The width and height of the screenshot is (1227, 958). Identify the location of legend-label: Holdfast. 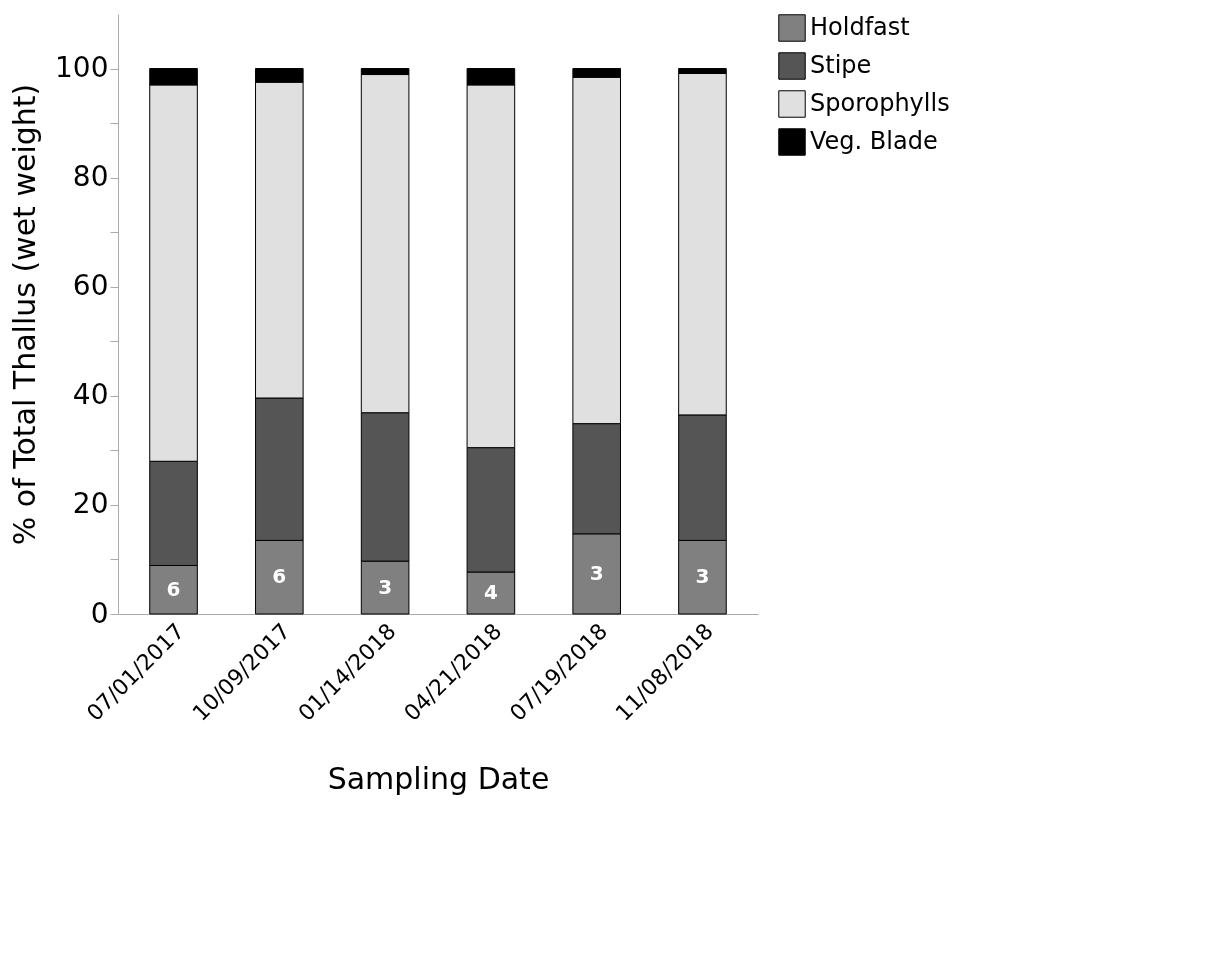
(860, 27).